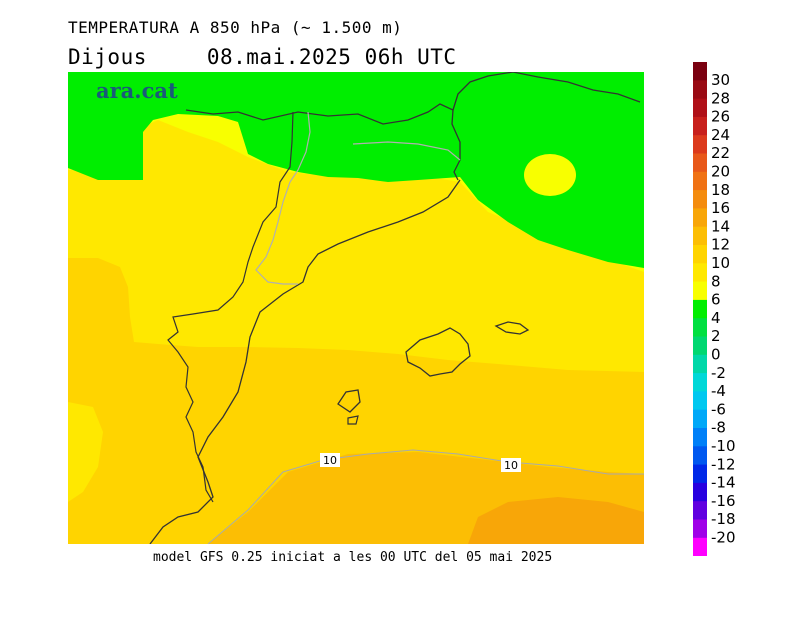 The height and width of the screenshot is (617, 800). What do you see at coordinates (723, 464) in the screenshot?
I see `scale-tick-label: -12` at bounding box center [723, 464].